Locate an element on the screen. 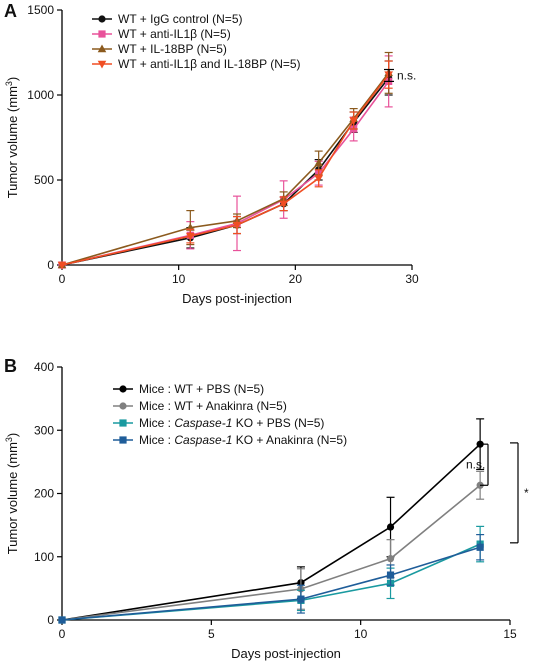 This screenshot has width=536, height=666. legend-item: Mice : Caspase-1 KO + Anakinra (N=5) is located at coordinates (230, 440).